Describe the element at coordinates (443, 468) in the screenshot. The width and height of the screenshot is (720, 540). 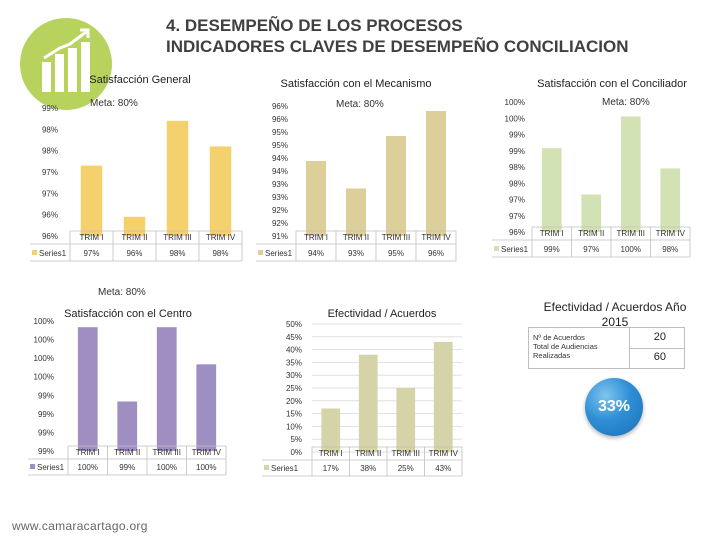
I see `data-label: 43%` at that location.